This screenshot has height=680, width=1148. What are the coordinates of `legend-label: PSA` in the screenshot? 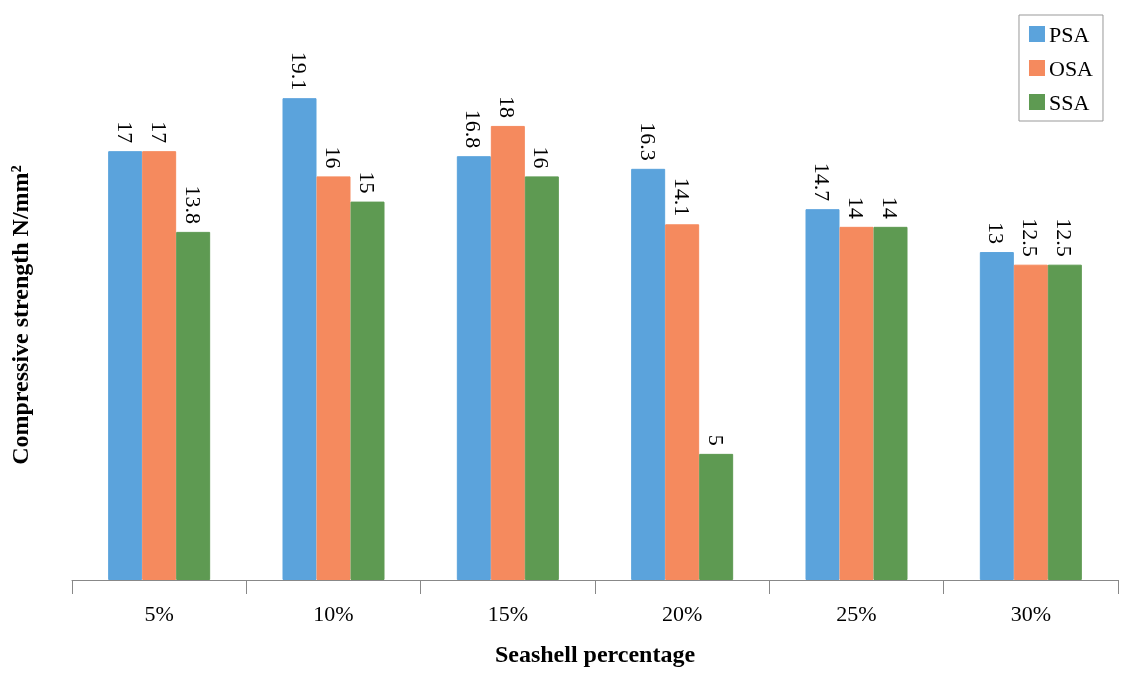 It's located at (1069, 34).